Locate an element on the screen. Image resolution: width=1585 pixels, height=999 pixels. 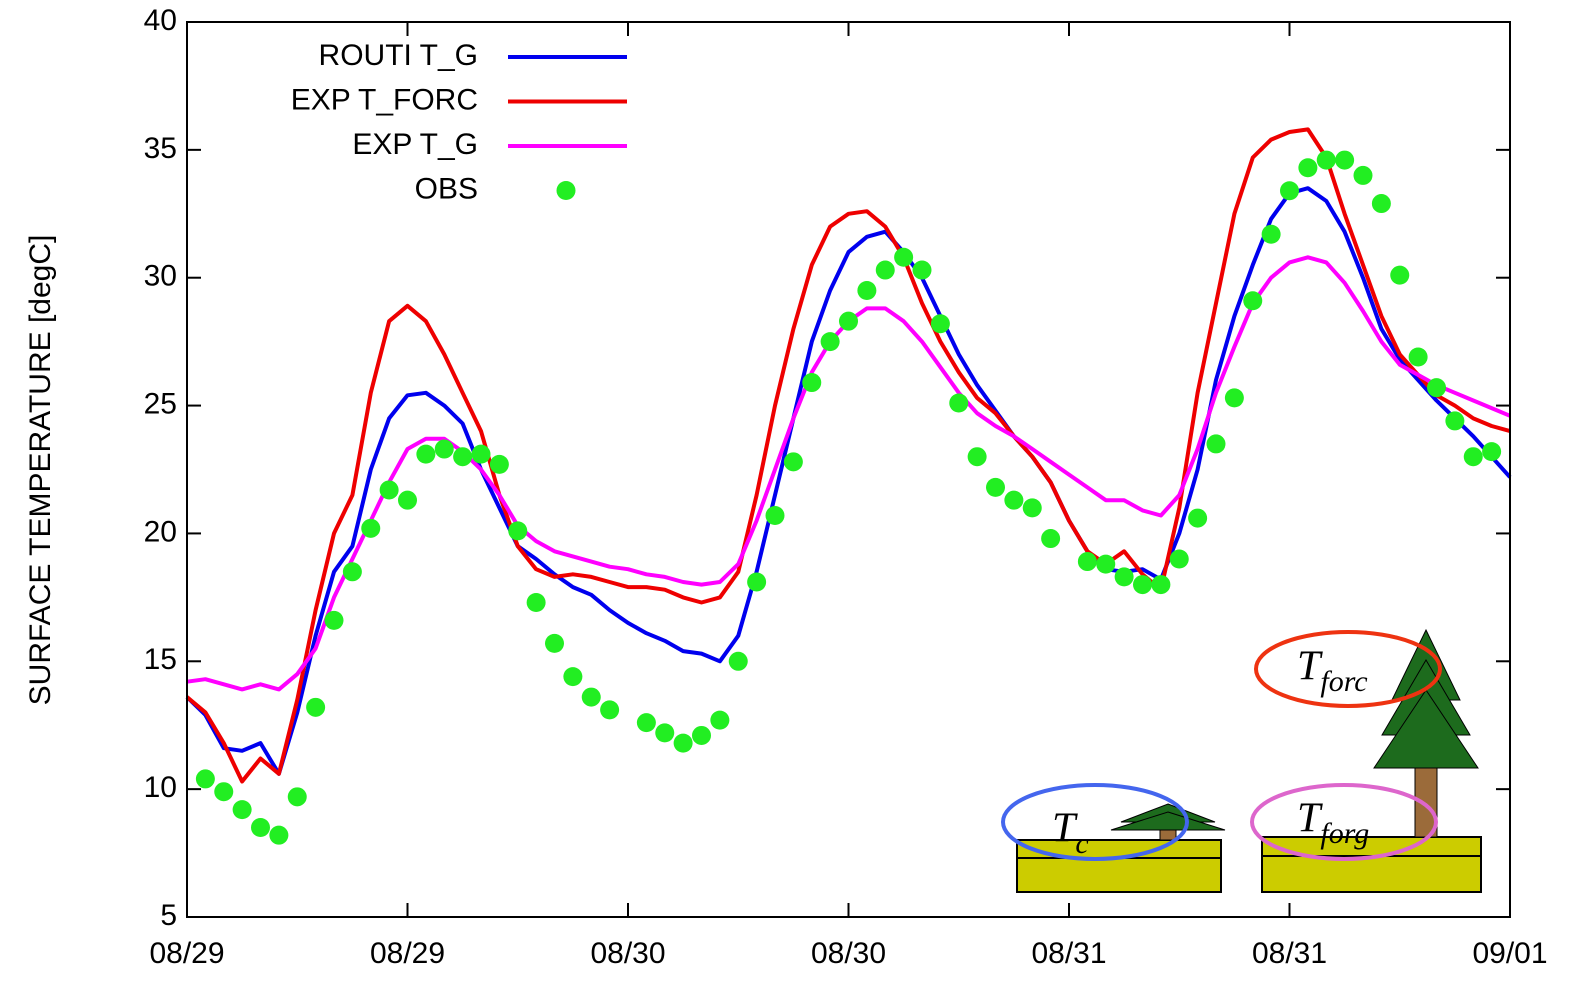
x-tick-label: 09/01 is located at coordinates (1509, 953).